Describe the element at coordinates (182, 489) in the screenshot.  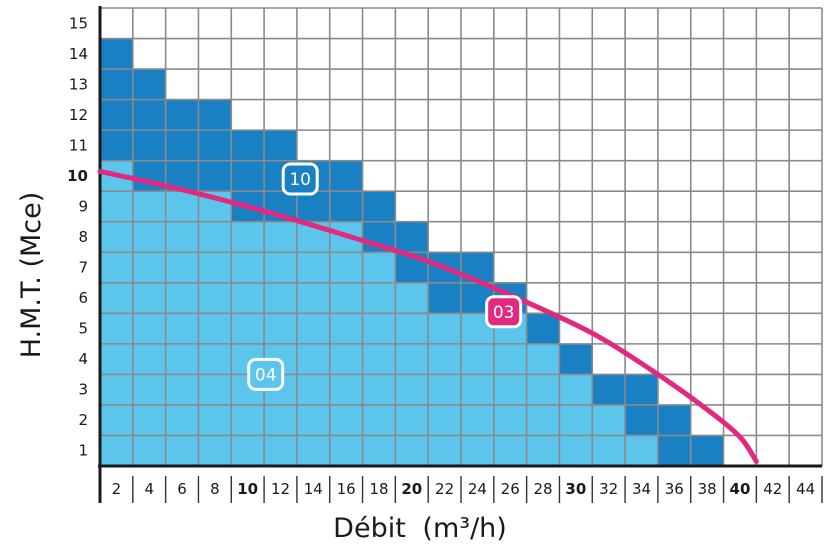
I see `x-tick-label: 6` at that location.